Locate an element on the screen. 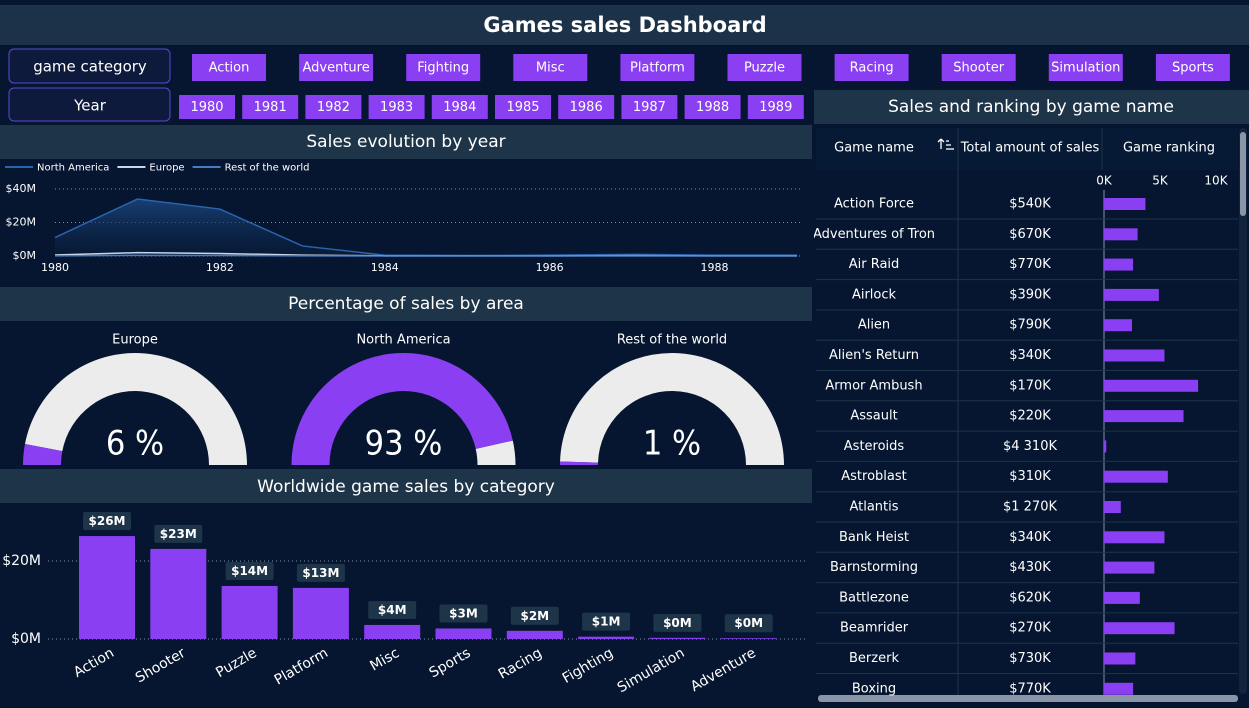 This screenshot has width=1249, height=708. category-button-label: Fighting is located at coordinates (443, 68).